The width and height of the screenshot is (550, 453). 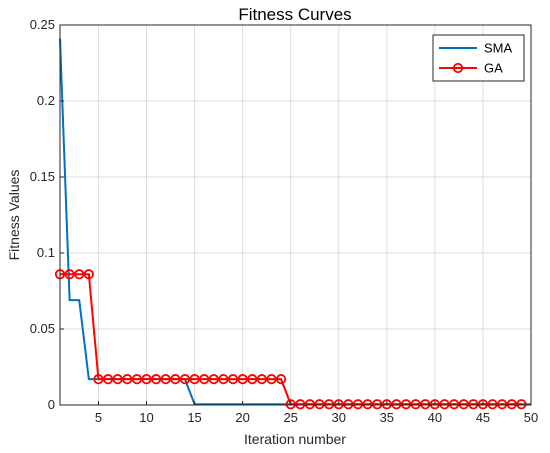 What do you see at coordinates (387, 417) in the screenshot?
I see `x-tick-label: 35` at bounding box center [387, 417].